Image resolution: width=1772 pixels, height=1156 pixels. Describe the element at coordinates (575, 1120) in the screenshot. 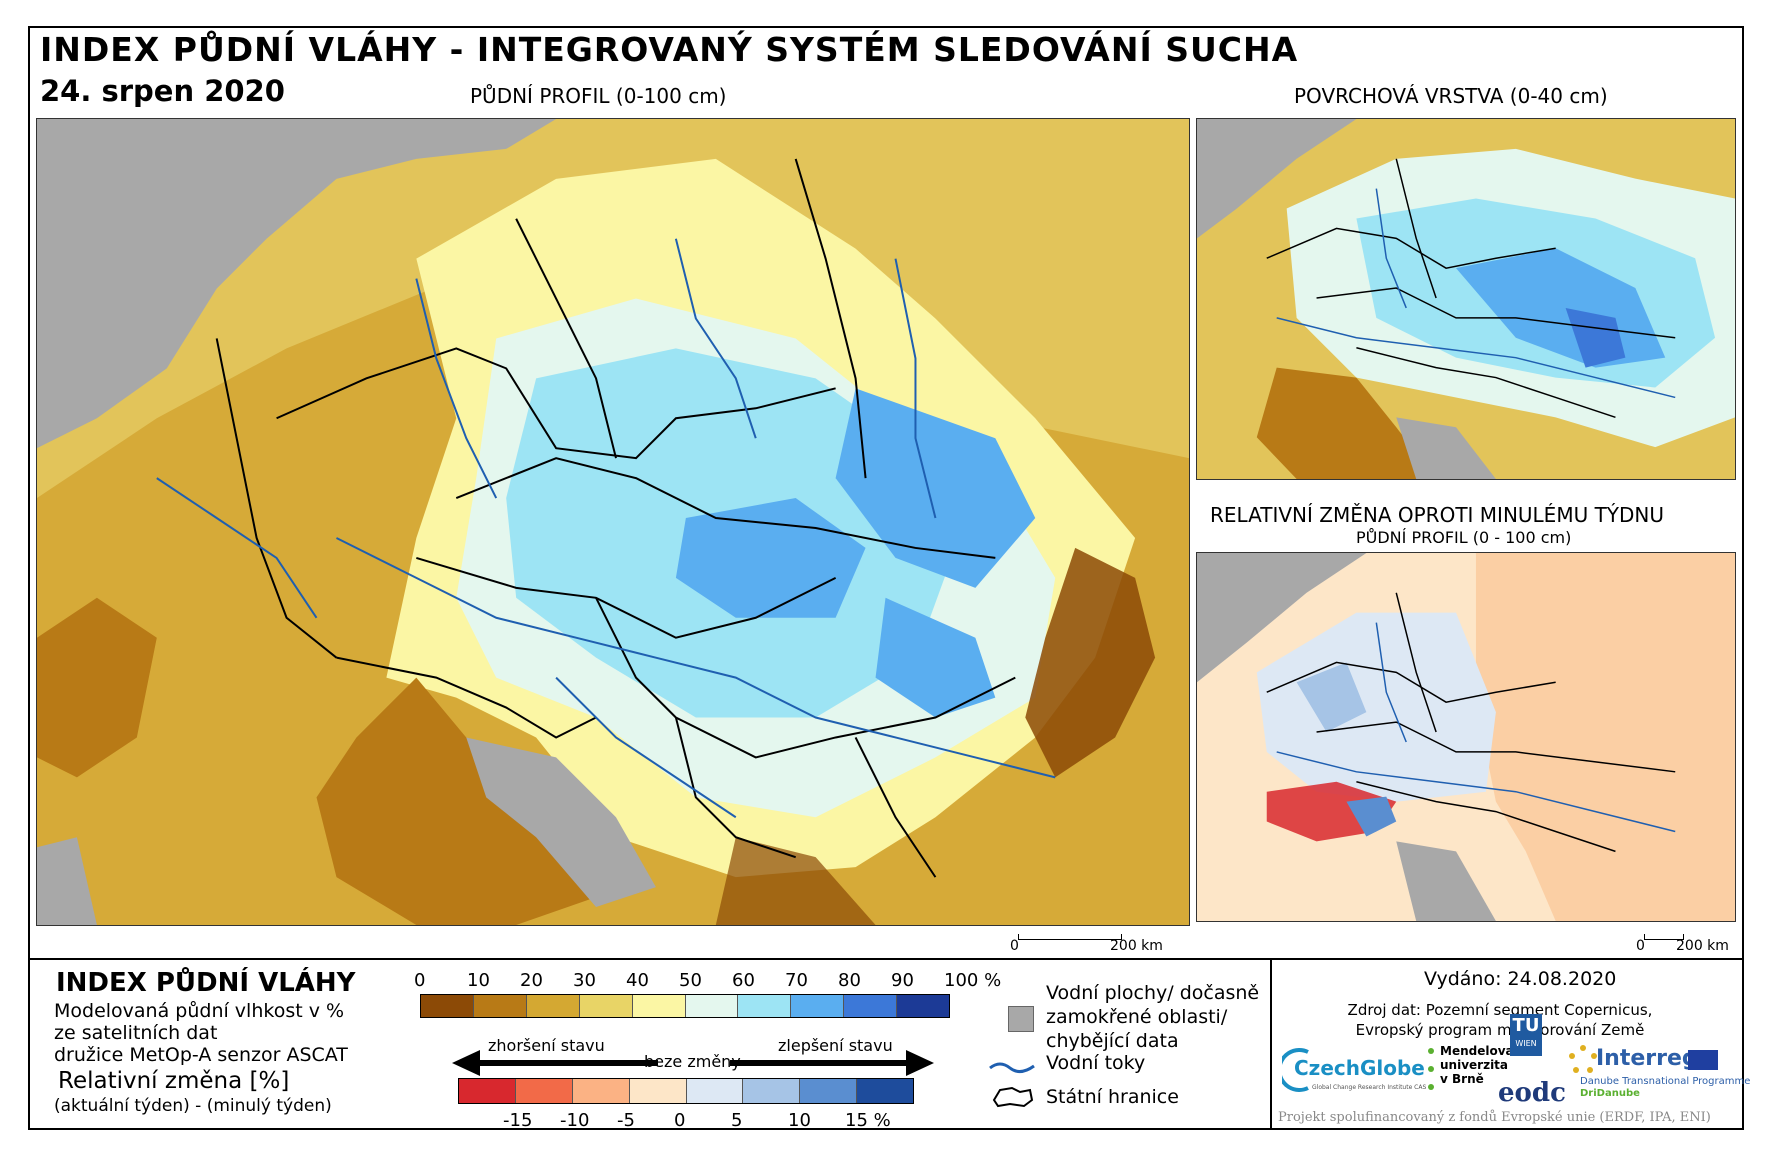

I see `change-tick: -10` at that location.